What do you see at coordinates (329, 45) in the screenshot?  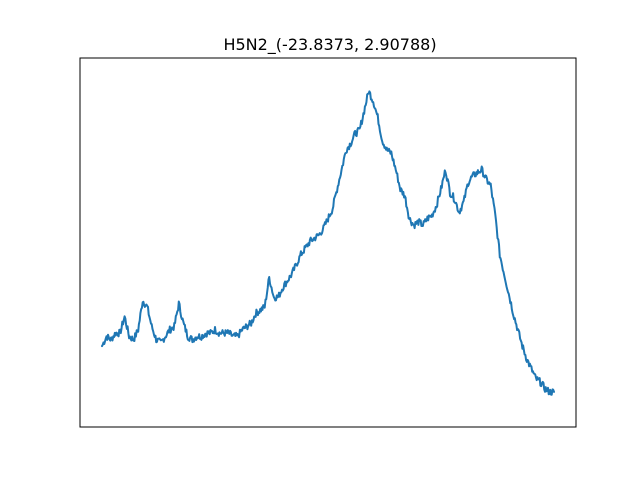 I see `chart-title: H5N2_(-23.8373, 2.90788)` at bounding box center [329, 45].